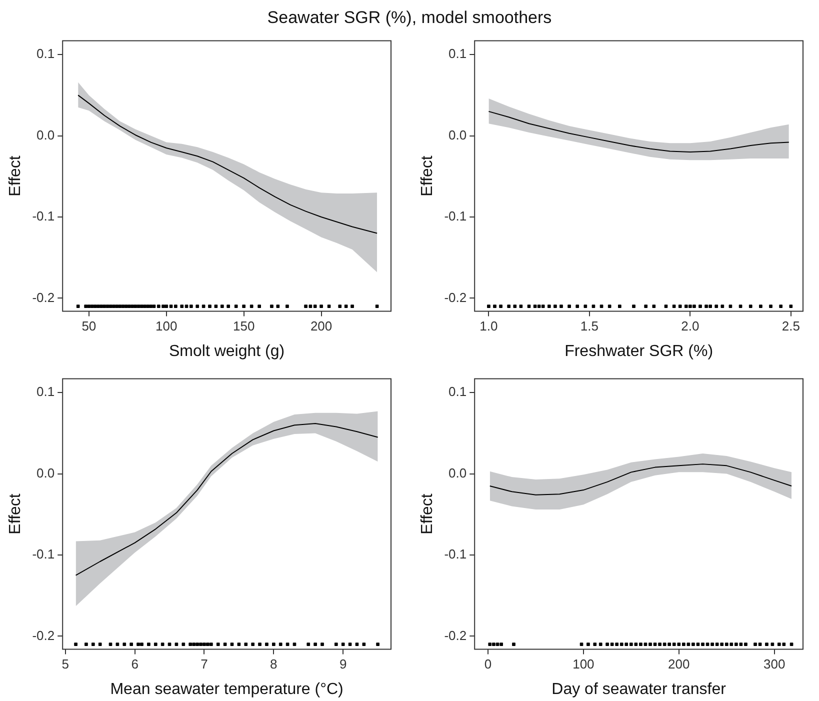  Describe the element at coordinates (775, 664) in the screenshot. I see `x-tick-label: 300` at that location.